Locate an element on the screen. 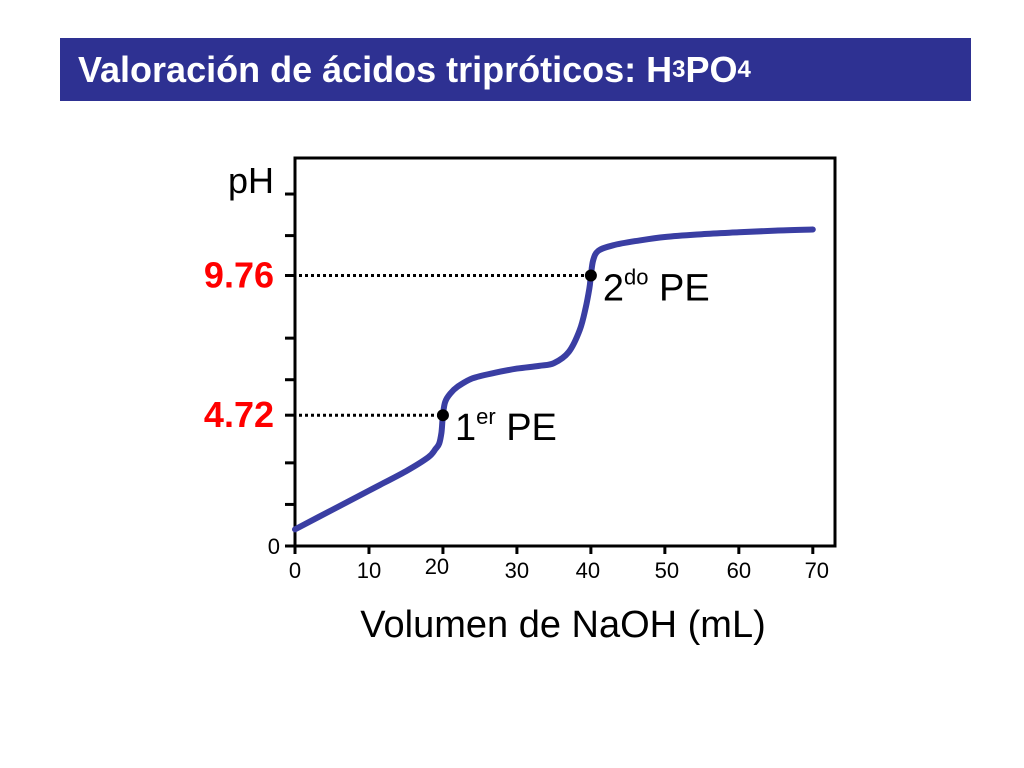  x-tick-label: 50 is located at coordinates (667, 570).